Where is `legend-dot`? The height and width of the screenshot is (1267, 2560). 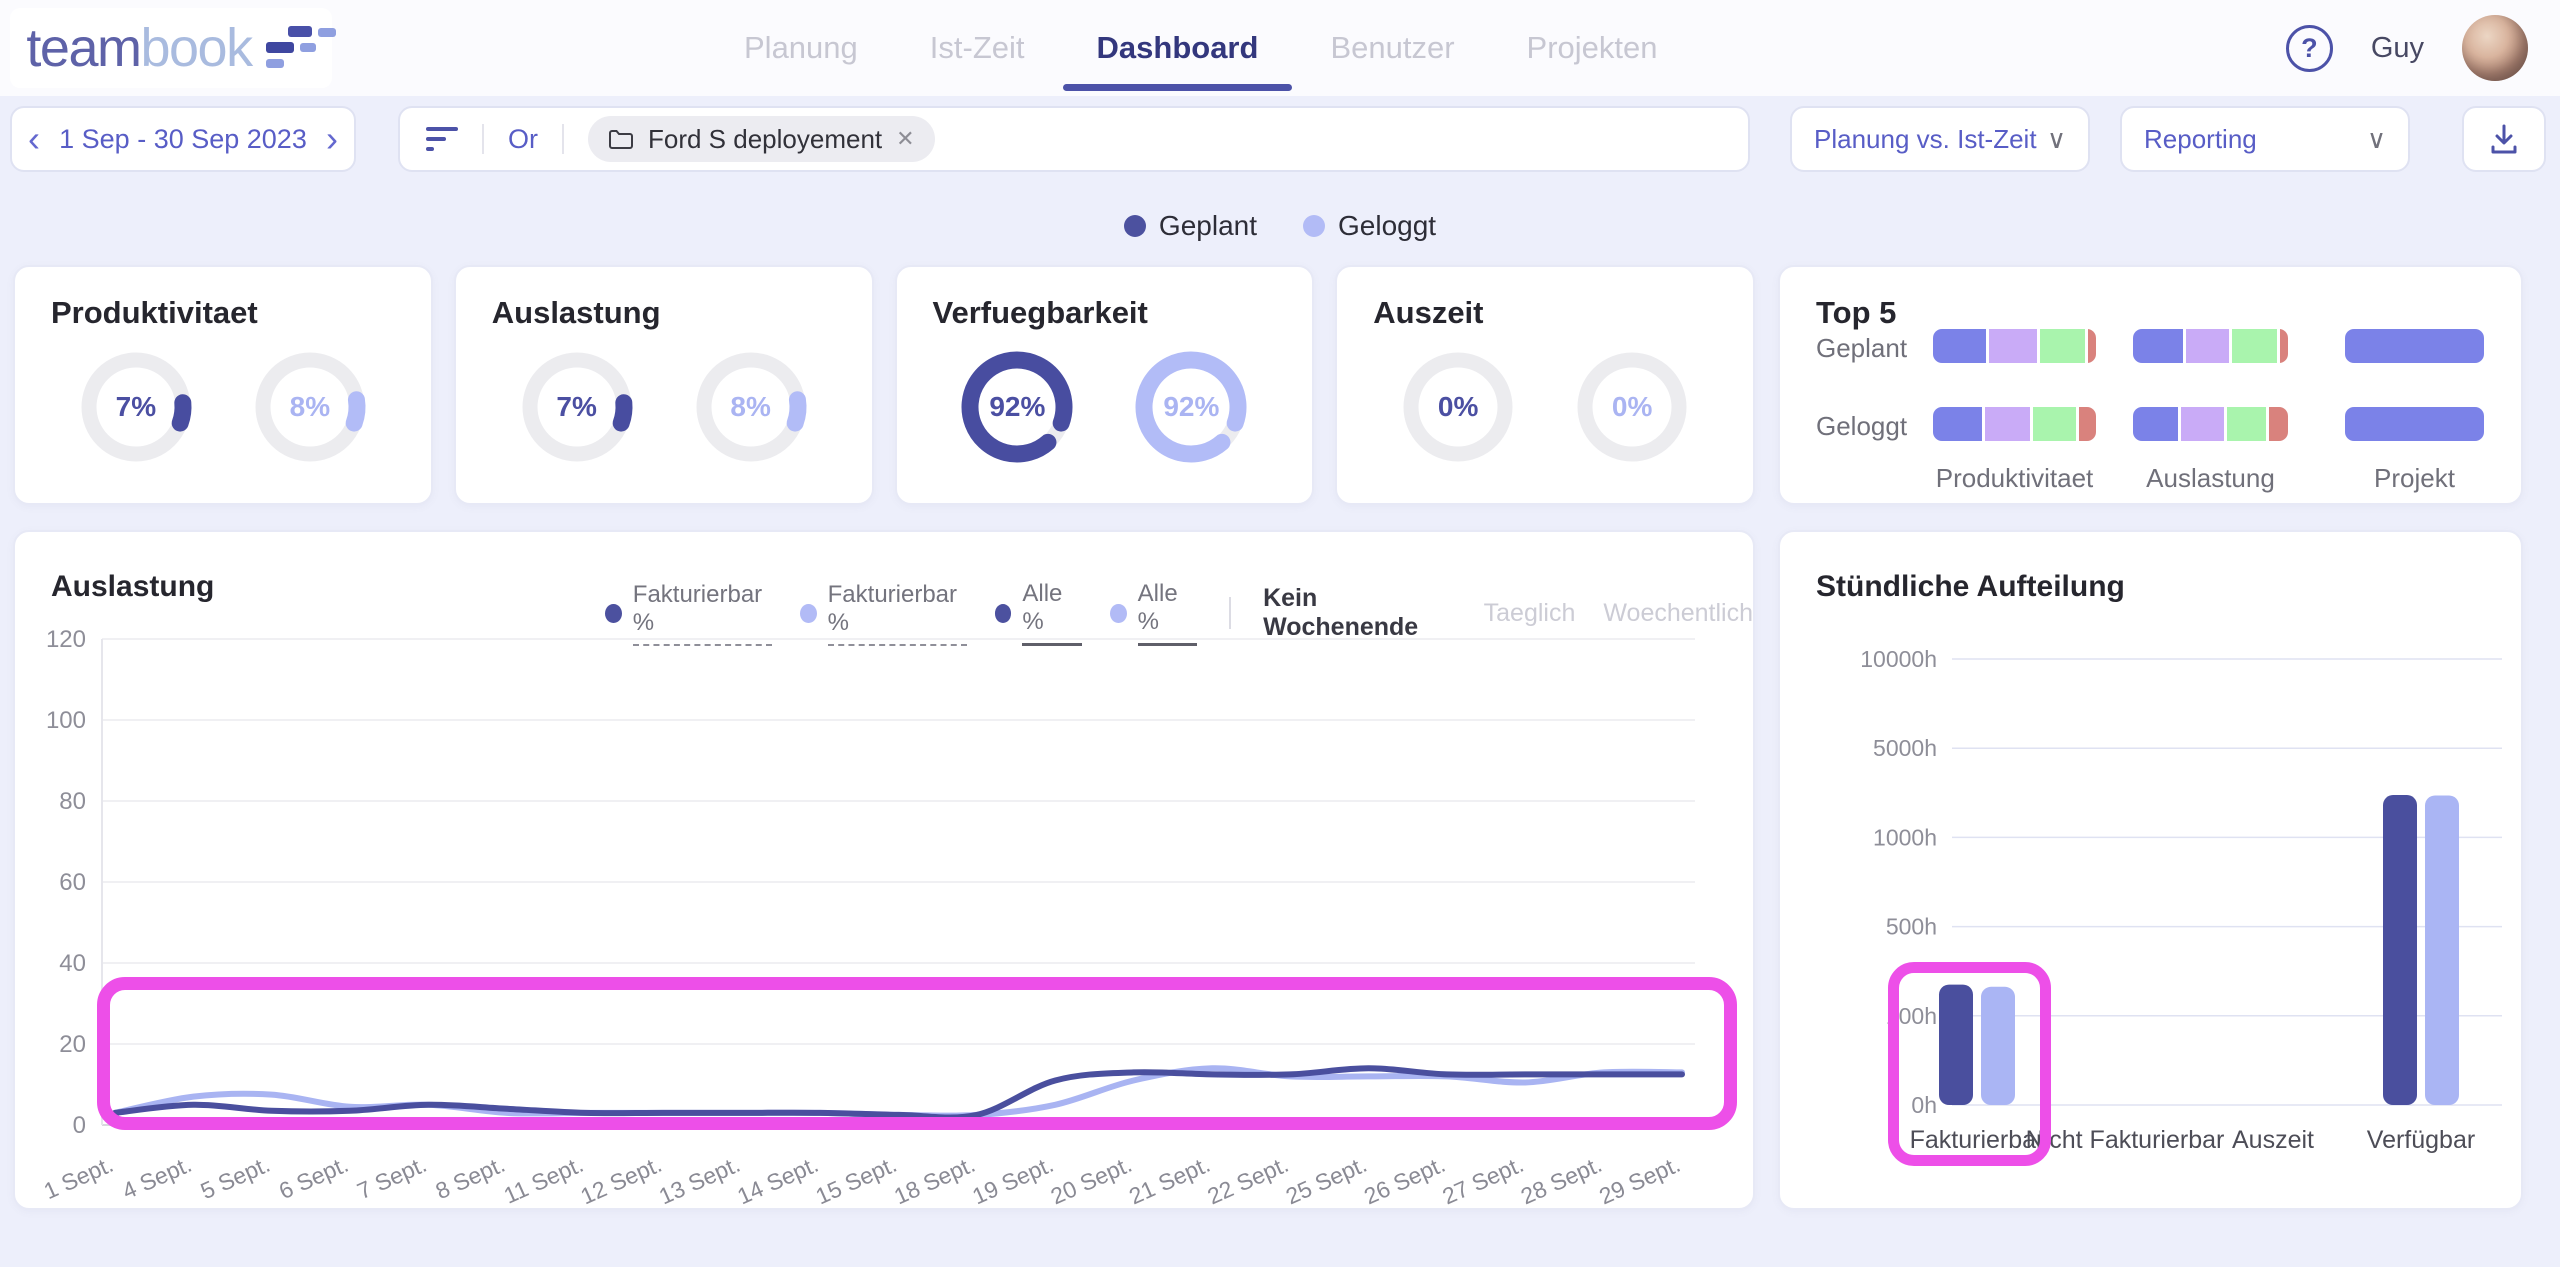
legend-dot is located at coordinates (1134, 226).